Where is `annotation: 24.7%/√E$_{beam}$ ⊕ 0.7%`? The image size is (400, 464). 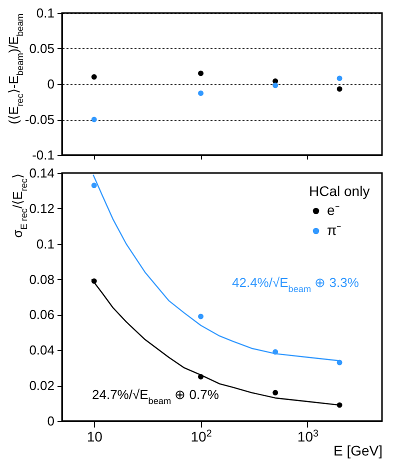 annotation: 24.7%/√E$_{beam}$ ⊕ 0.7% is located at coordinates (156, 396).